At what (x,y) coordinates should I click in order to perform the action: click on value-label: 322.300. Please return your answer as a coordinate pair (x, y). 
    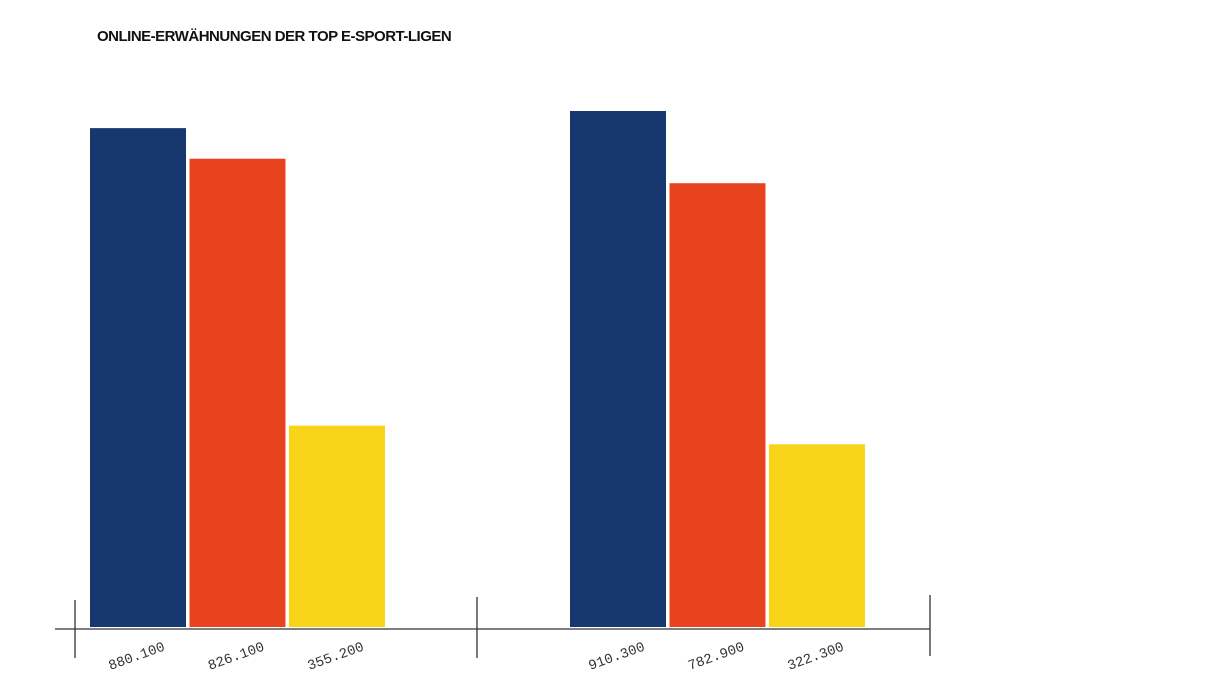
    Looking at the image, I should click on (816, 657).